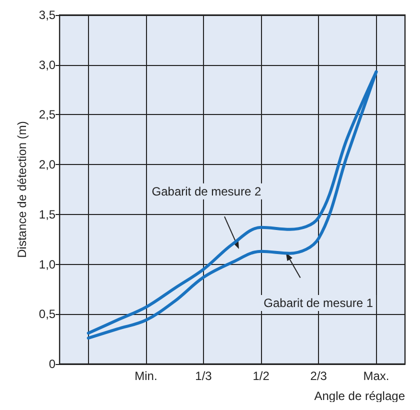 Image resolution: width=420 pixels, height=410 pixels. Describe the element at coordinates (47, 314) in the screenshot. I see `y-tick-label: 0,5` at that location.